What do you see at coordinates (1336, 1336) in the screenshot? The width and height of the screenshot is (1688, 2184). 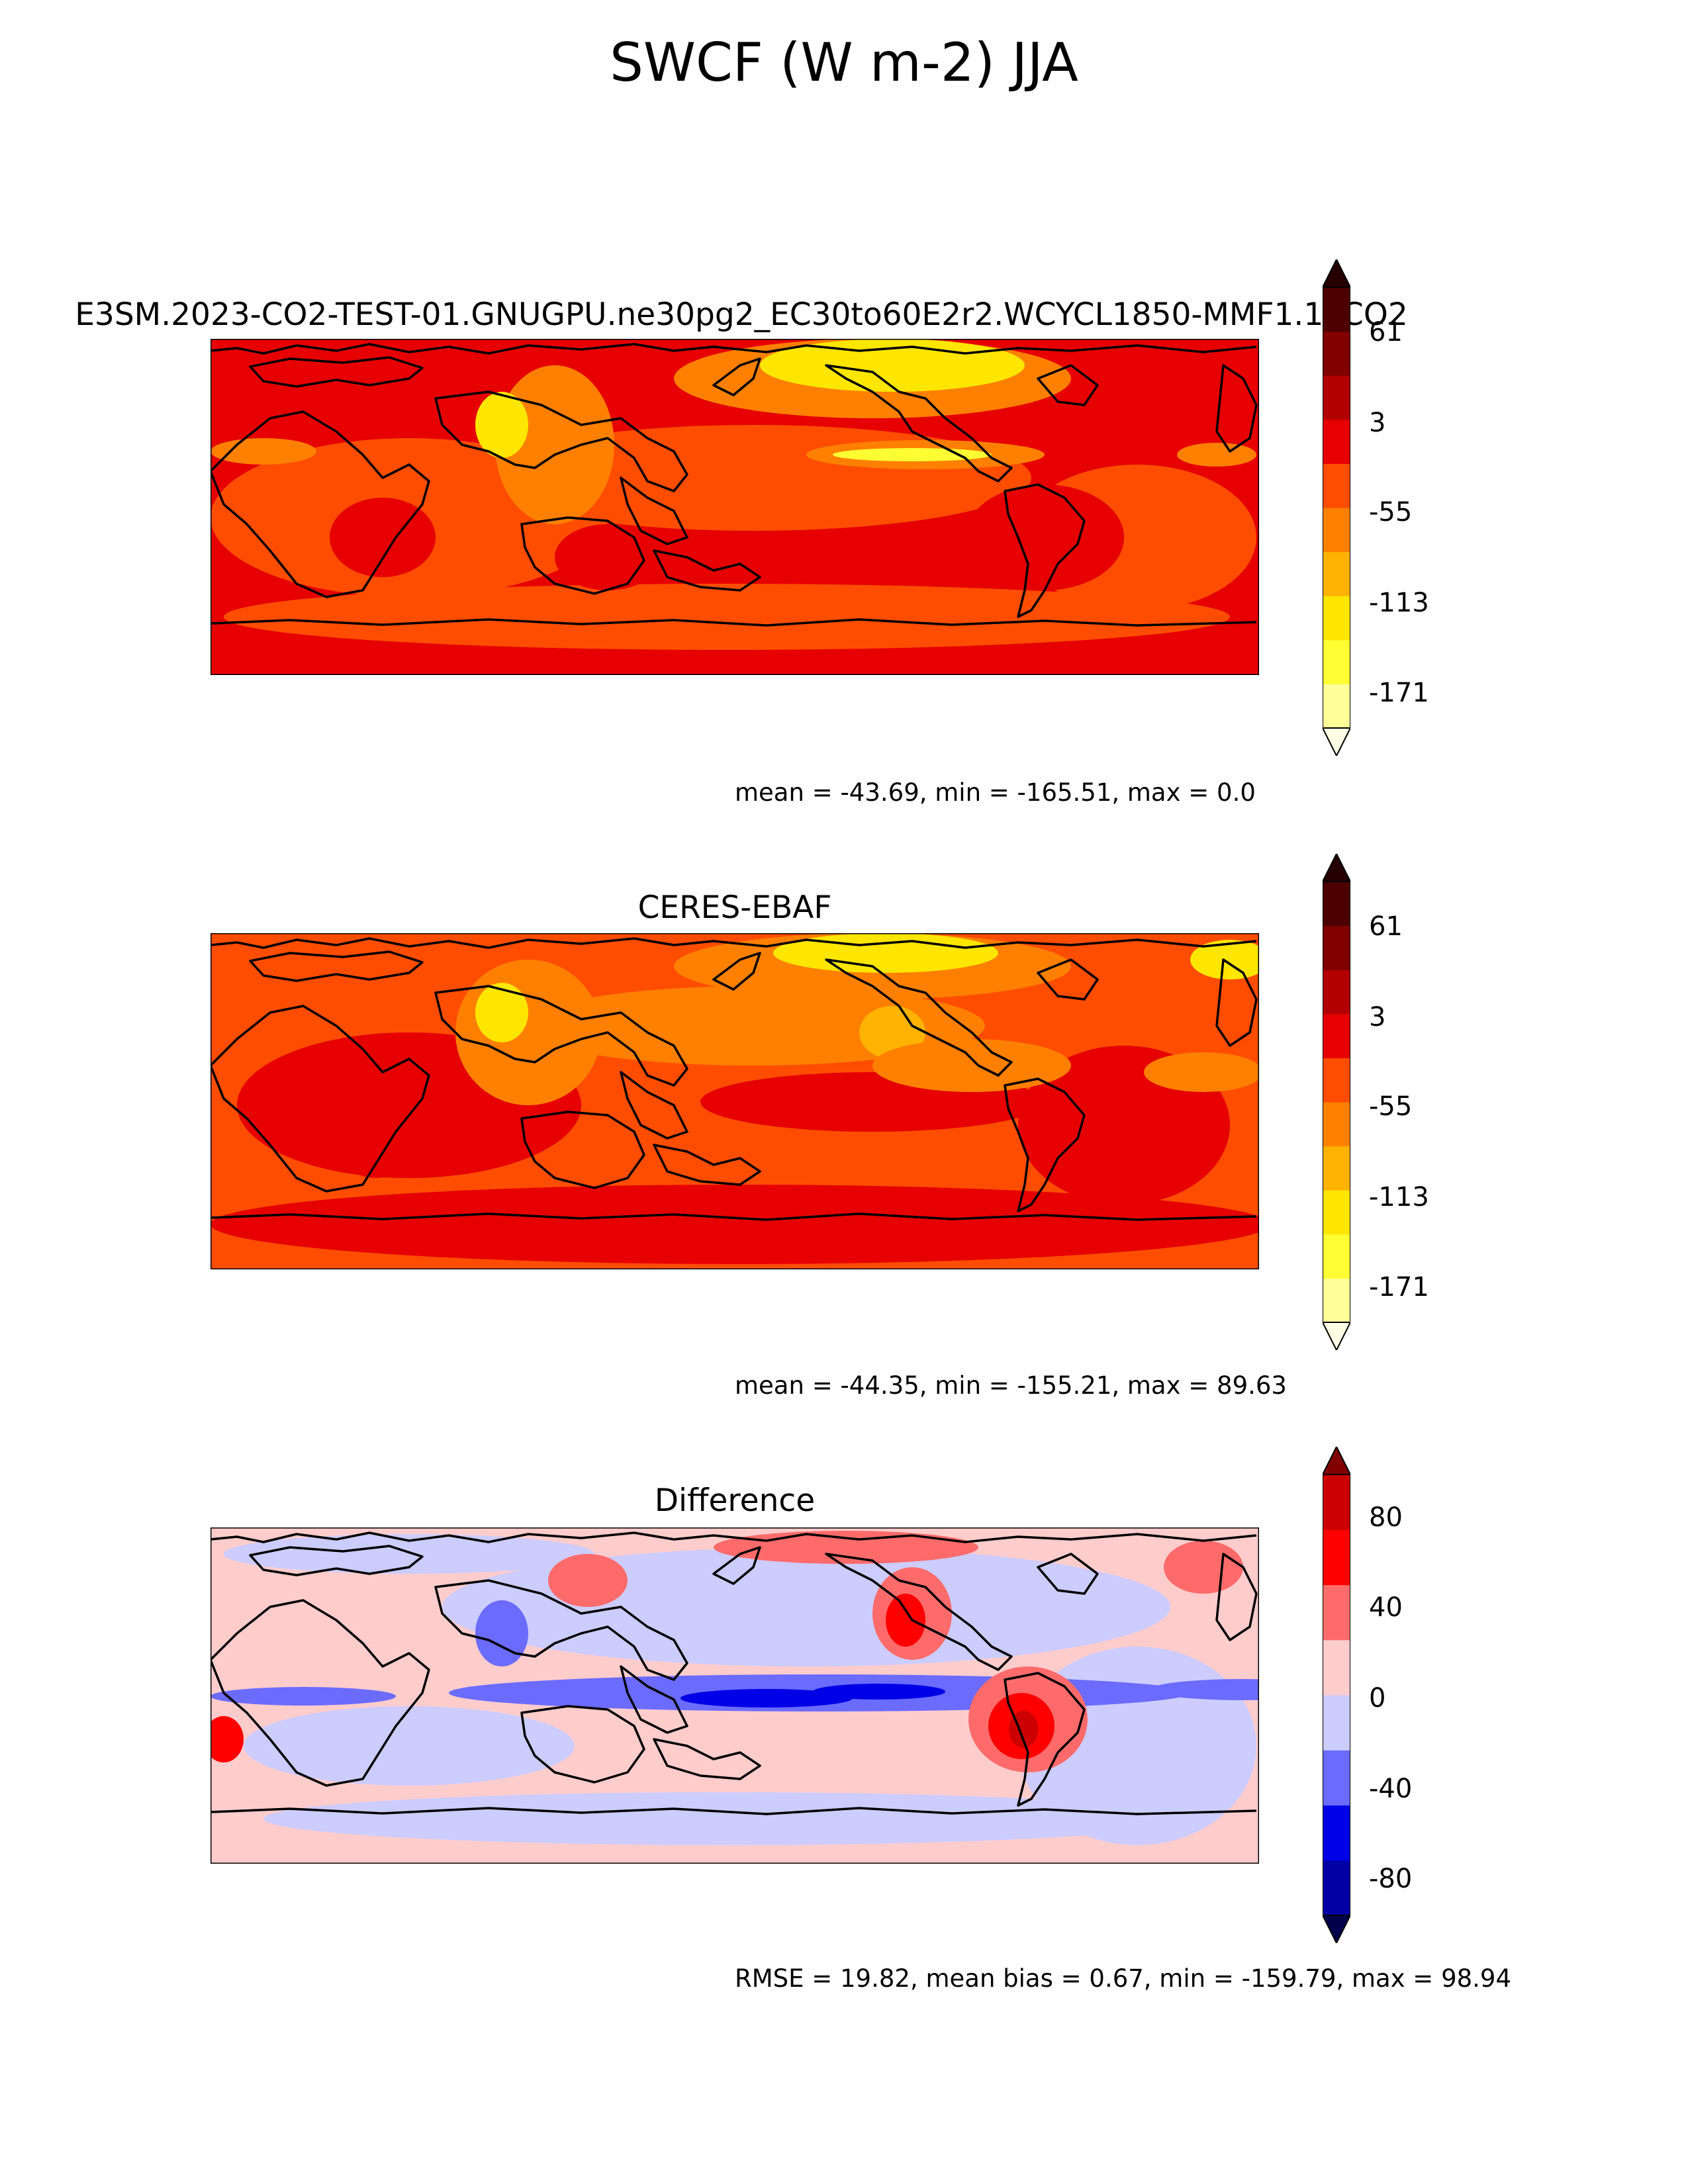 I see `reference-colorbar-extend-low-arrow` at bounding box center [1336, 1336].